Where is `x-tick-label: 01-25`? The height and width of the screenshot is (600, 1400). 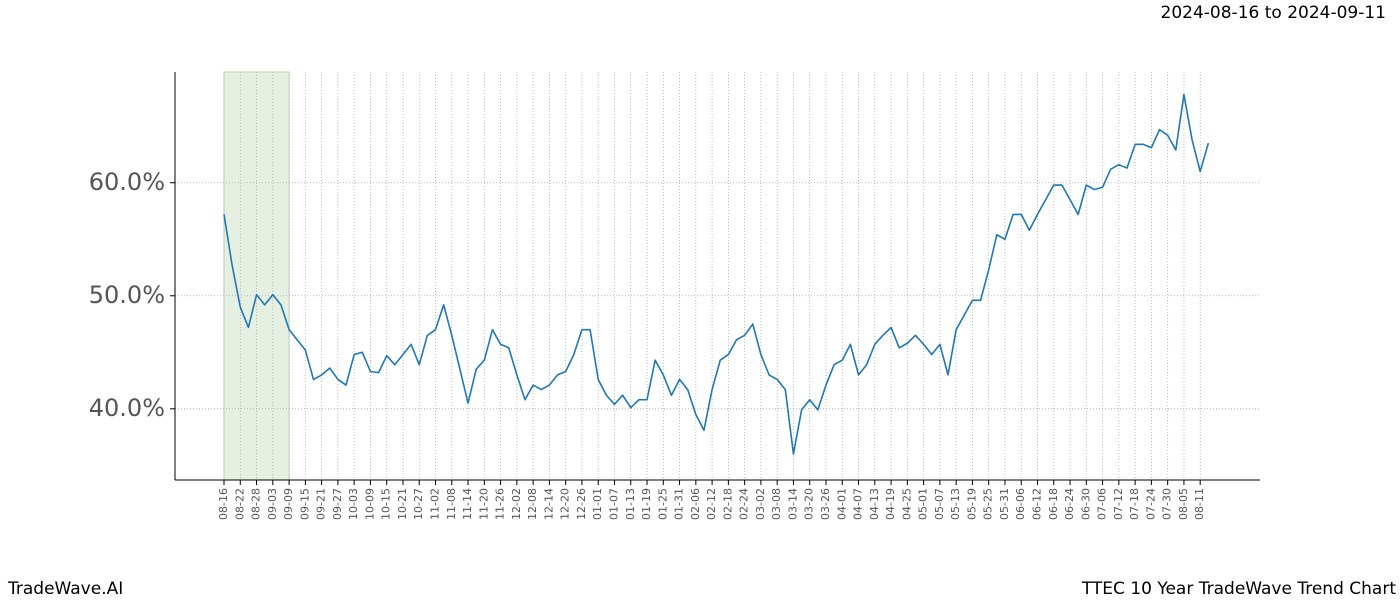 x-tick-label: 01-25 is located at coordinates (662, 504).